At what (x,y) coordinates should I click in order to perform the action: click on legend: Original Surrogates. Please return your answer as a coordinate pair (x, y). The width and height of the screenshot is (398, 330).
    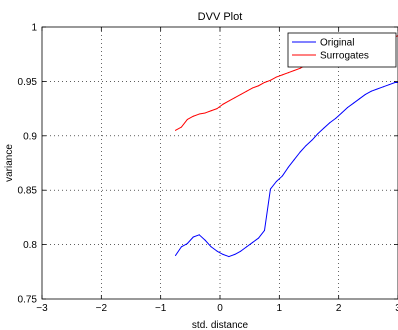
    Looking at the image, I should click on (342, 50).